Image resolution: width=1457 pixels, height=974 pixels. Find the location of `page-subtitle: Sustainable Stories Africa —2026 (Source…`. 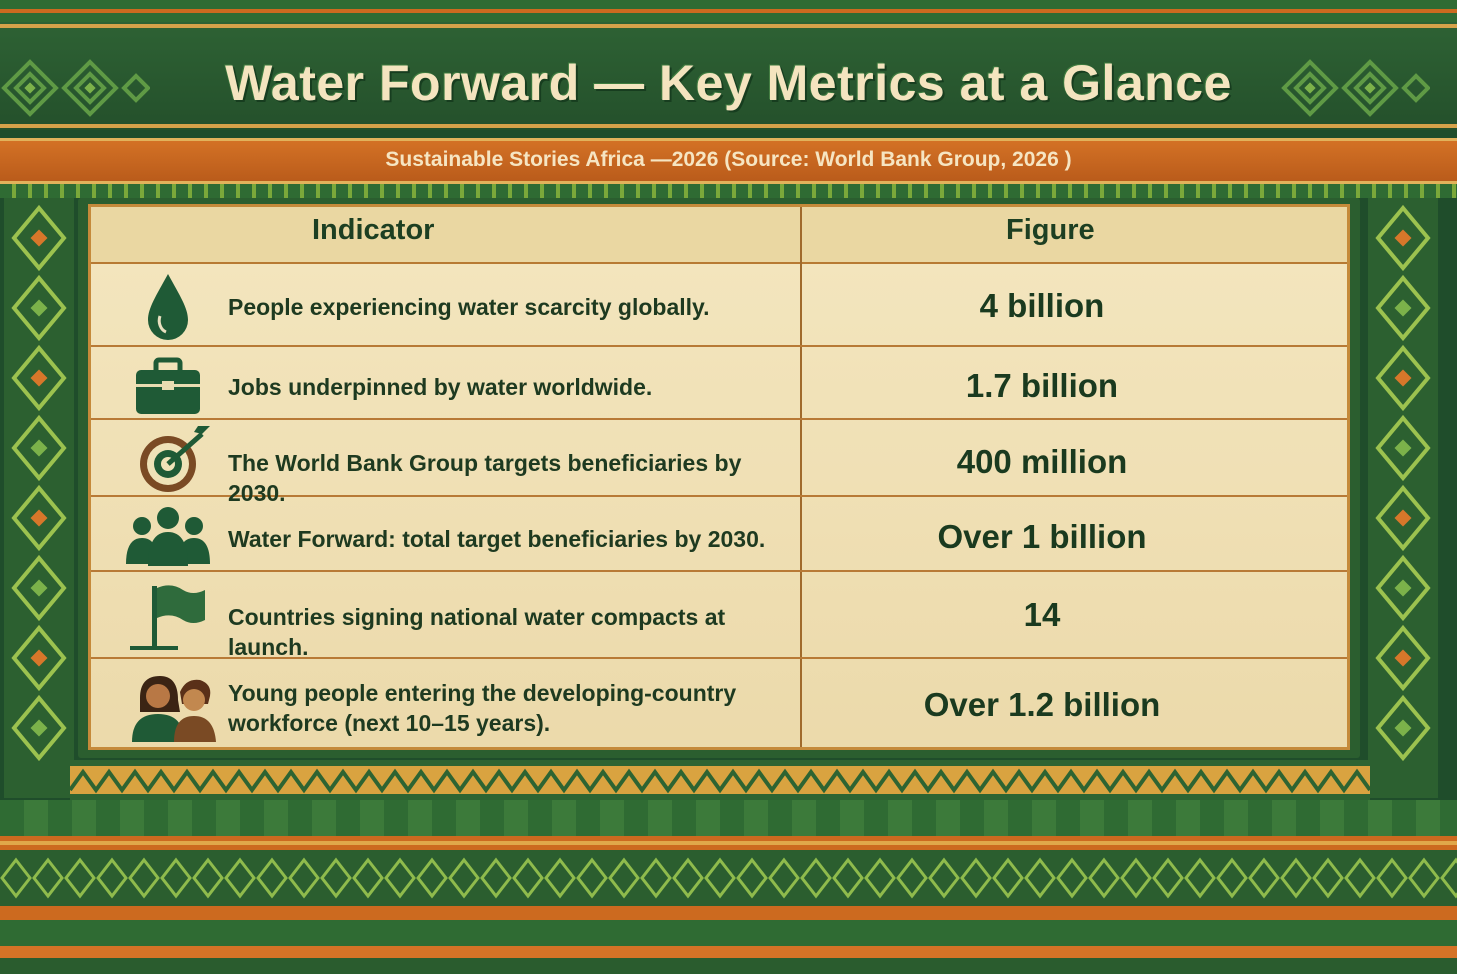

page-subtitle: Sustainable Stories Africa —2026 (Source… is located at coordinates (728, 159).